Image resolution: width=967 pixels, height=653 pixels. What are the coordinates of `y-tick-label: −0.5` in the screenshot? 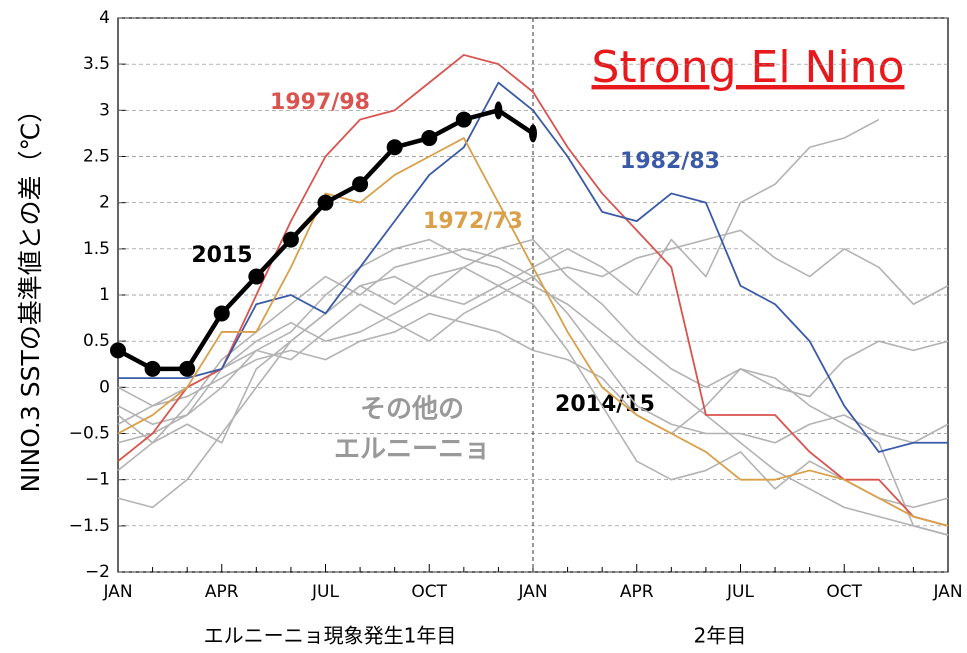 It's located at (89, 434).